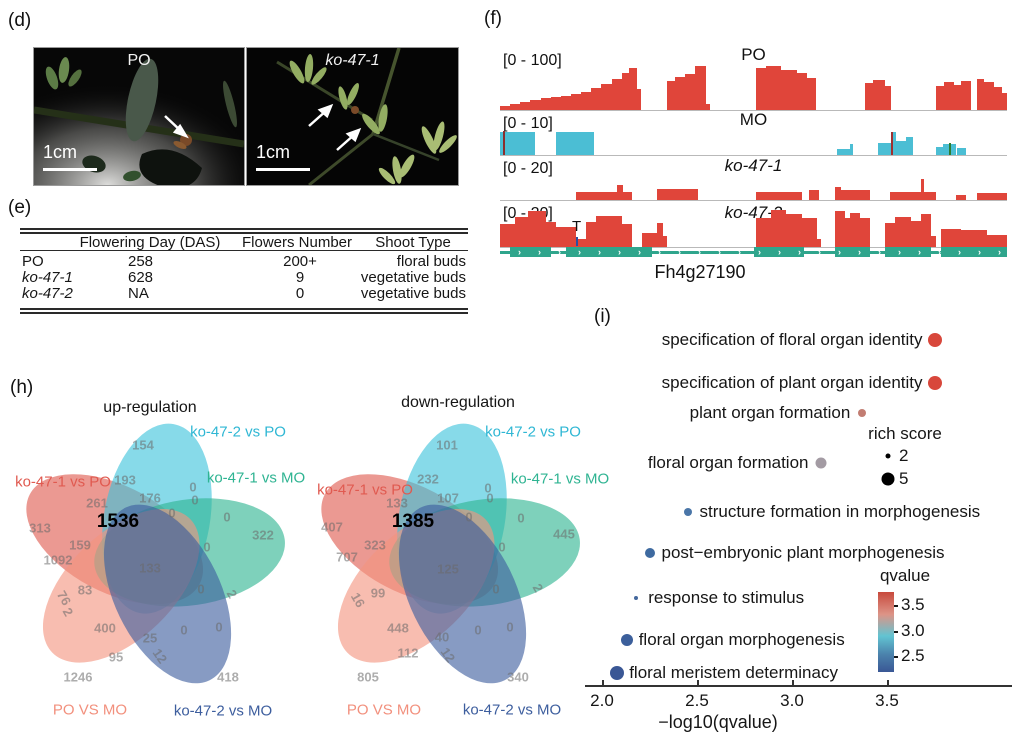 The height and width of the screenshot is (756, 1024). Describe the element at coordinates (908, 252) in the screenshot. I see `gene-exon` at that location.